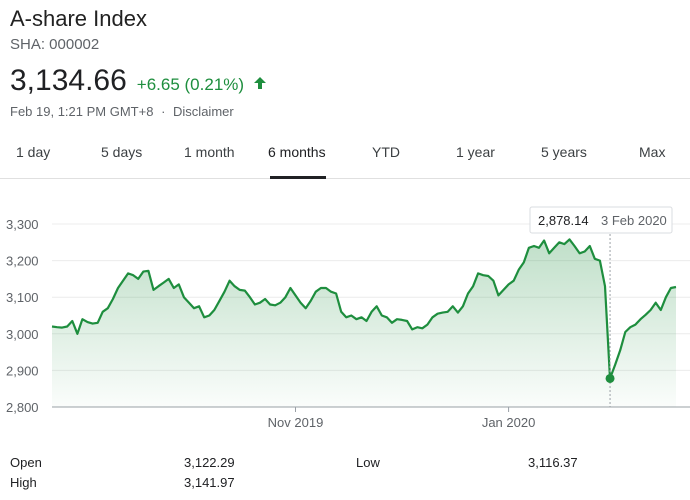 This screenshot has height=500, width=690. Describe the element at coordinates (296, 422) in the screenshot. I see `x-tick-label: Nov 2019` at that location.